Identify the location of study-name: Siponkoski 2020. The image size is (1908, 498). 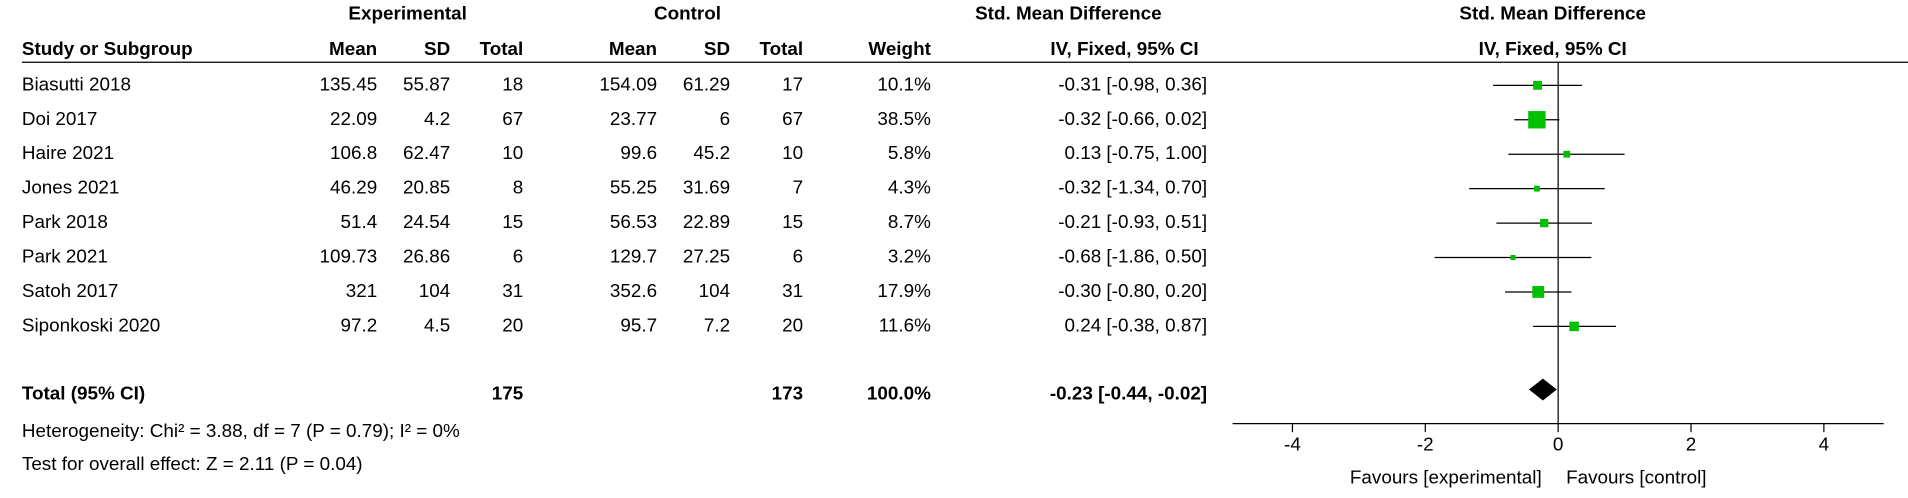
(91, 324).